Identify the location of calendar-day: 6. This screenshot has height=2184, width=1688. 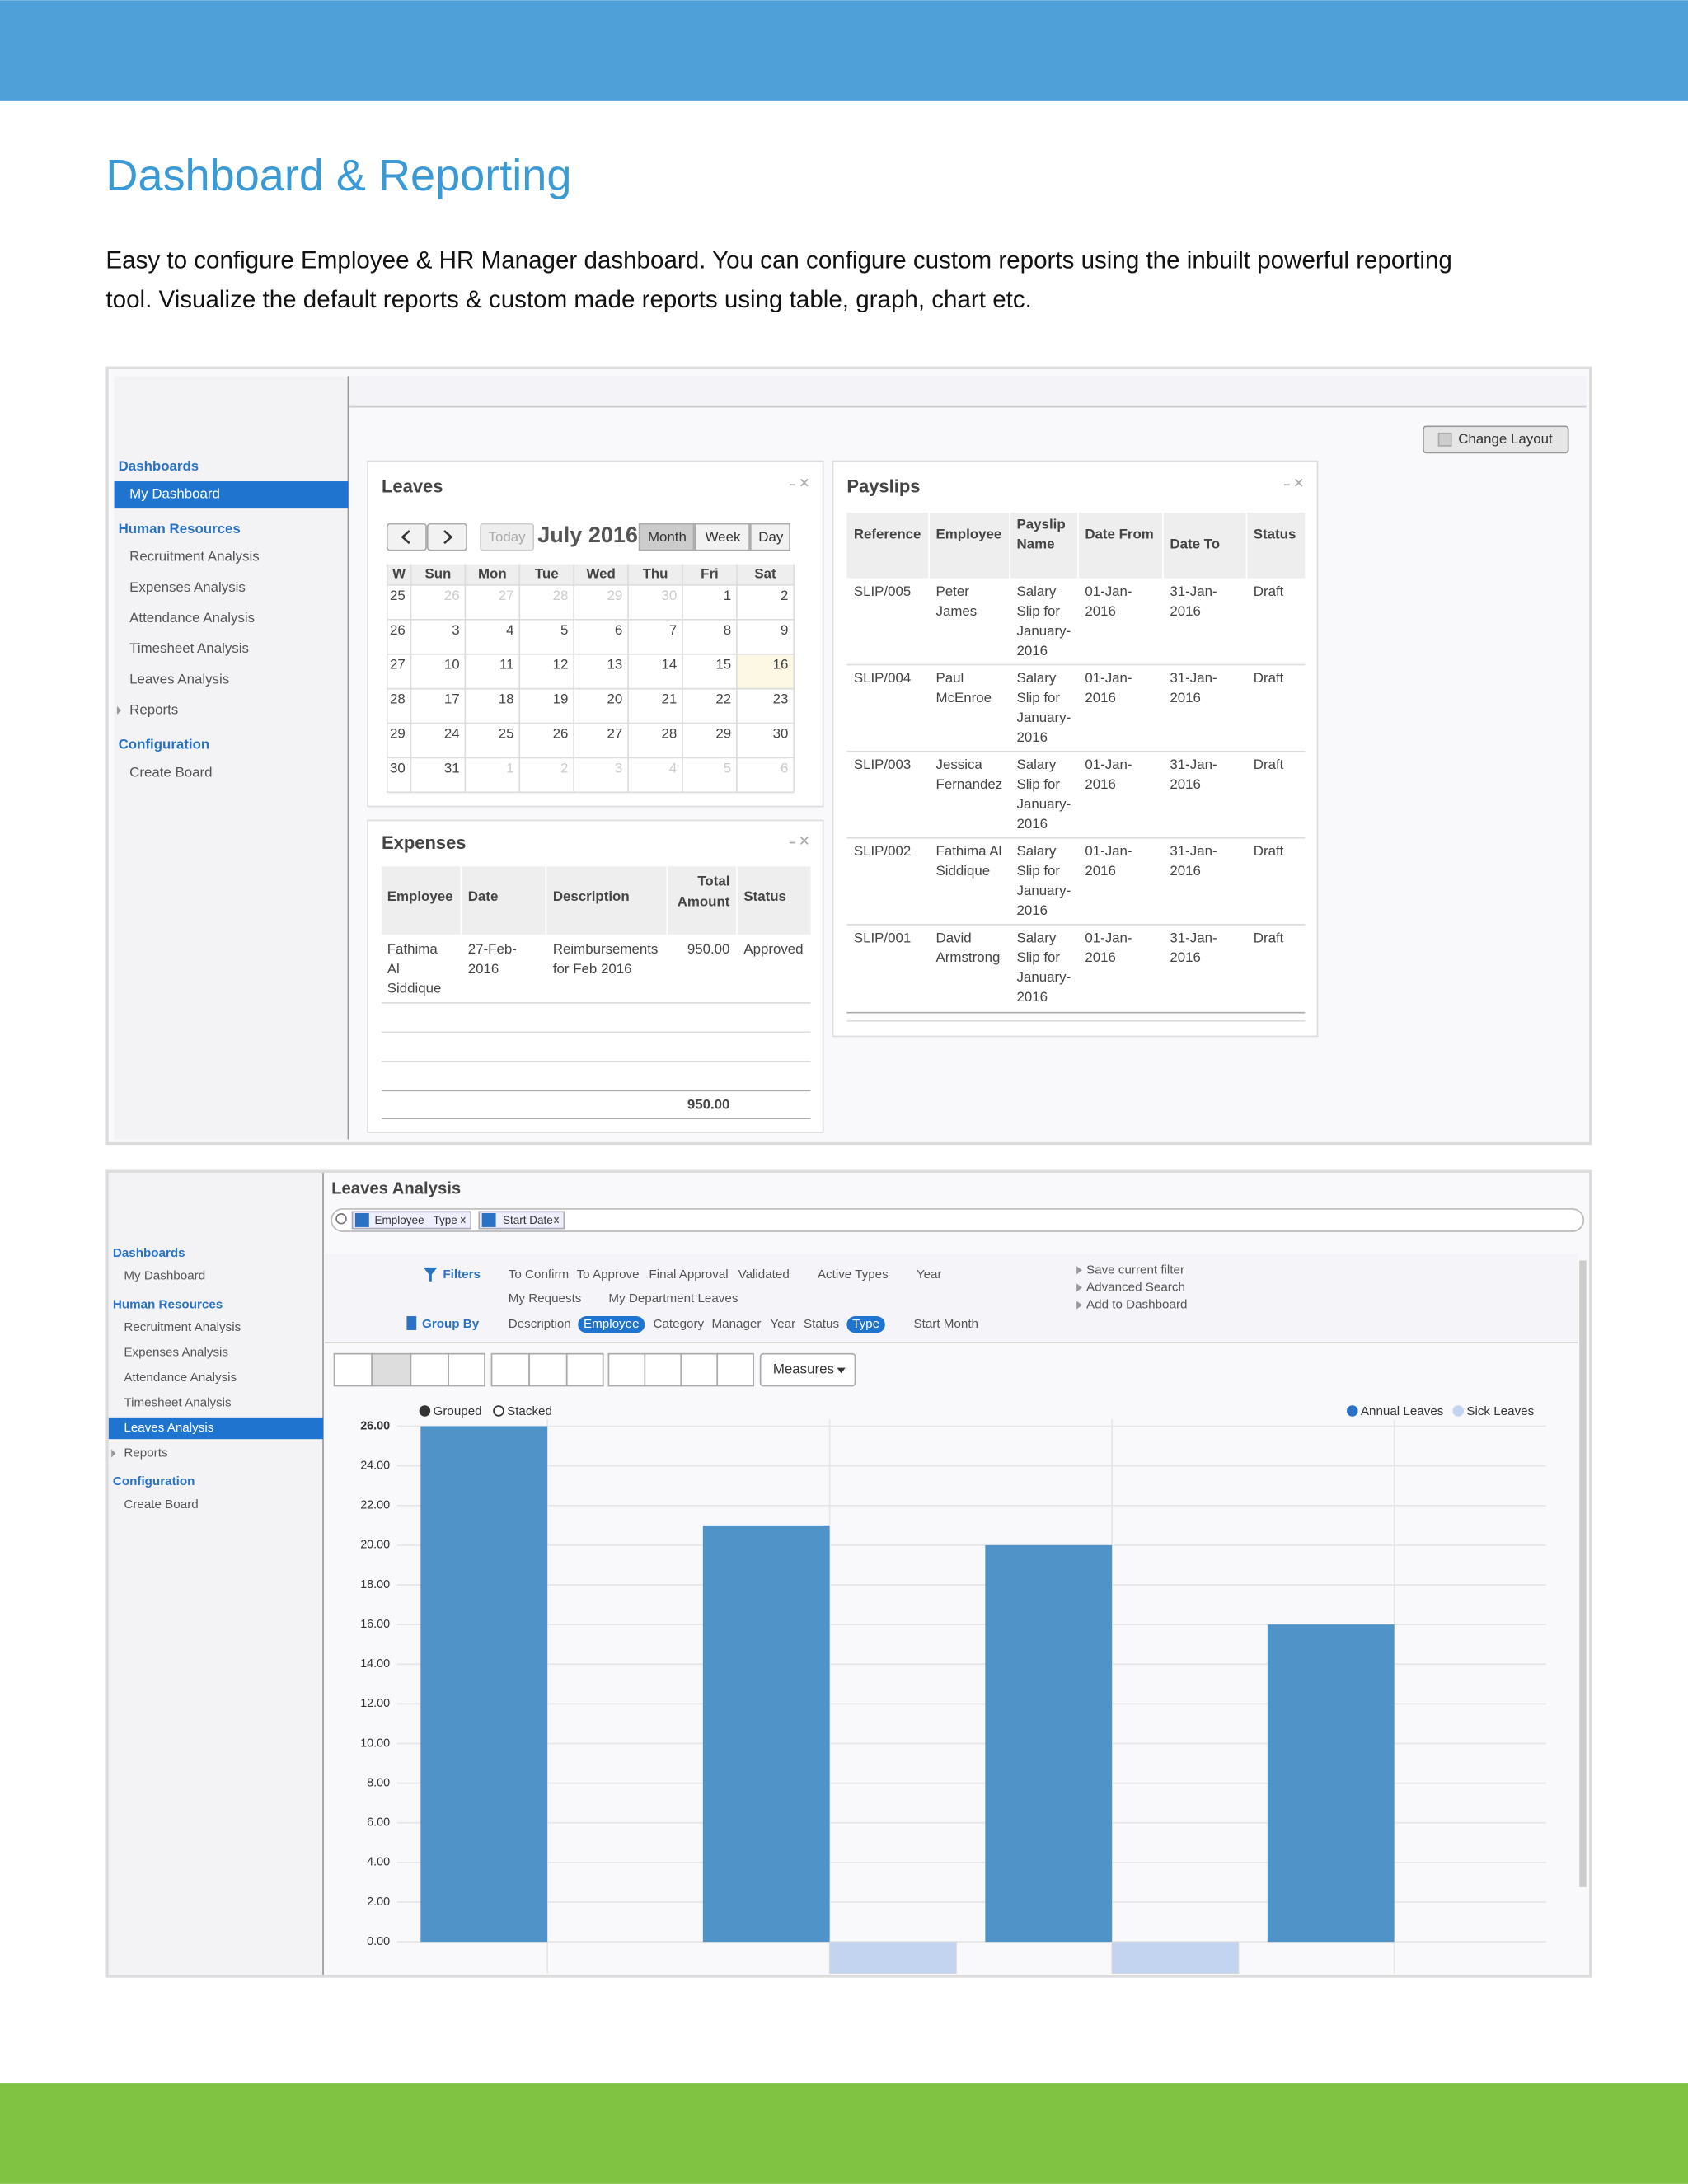
(619, 630).